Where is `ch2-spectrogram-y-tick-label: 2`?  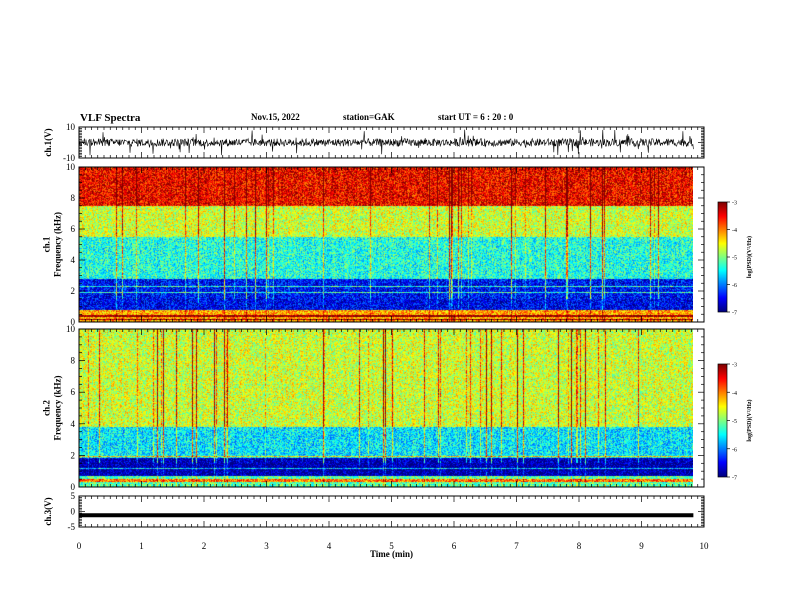 ch2-spectrogram-y-tick-label: 2 is located at coordinates (73, 455).